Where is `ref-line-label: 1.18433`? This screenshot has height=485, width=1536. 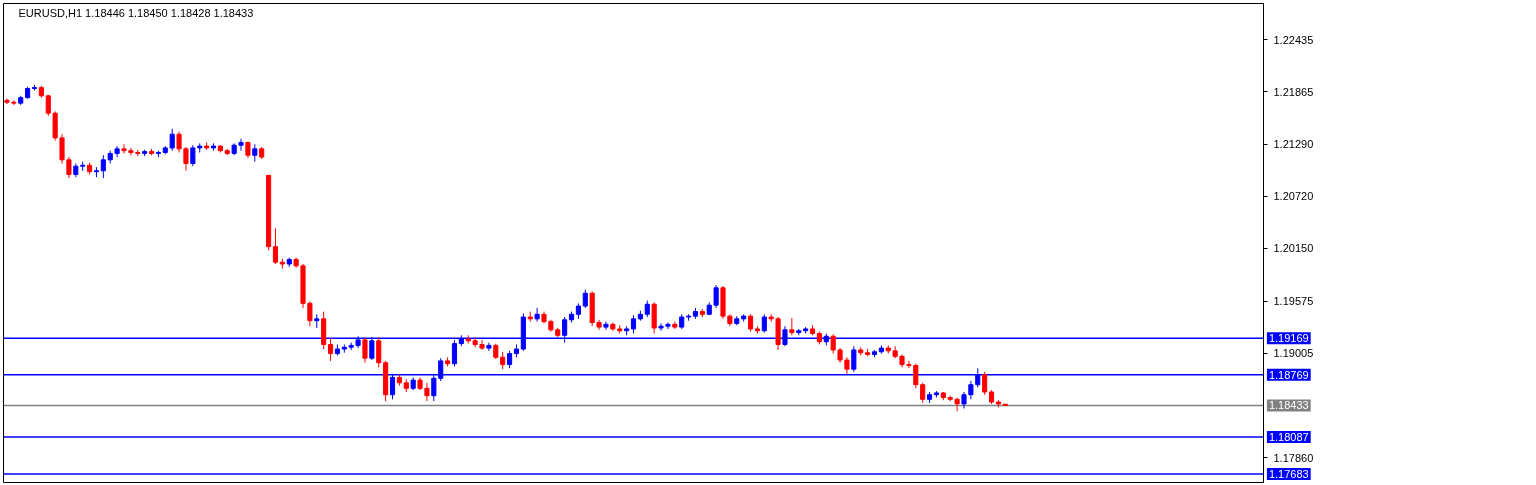
ref-line-label: 1.18433 is located at coordinates (1288, 405).